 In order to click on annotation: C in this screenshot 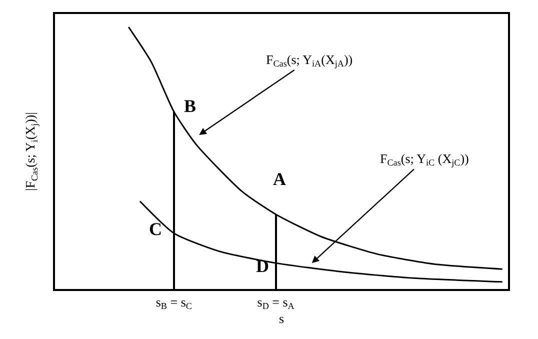, I will do `click(155, 229)`.